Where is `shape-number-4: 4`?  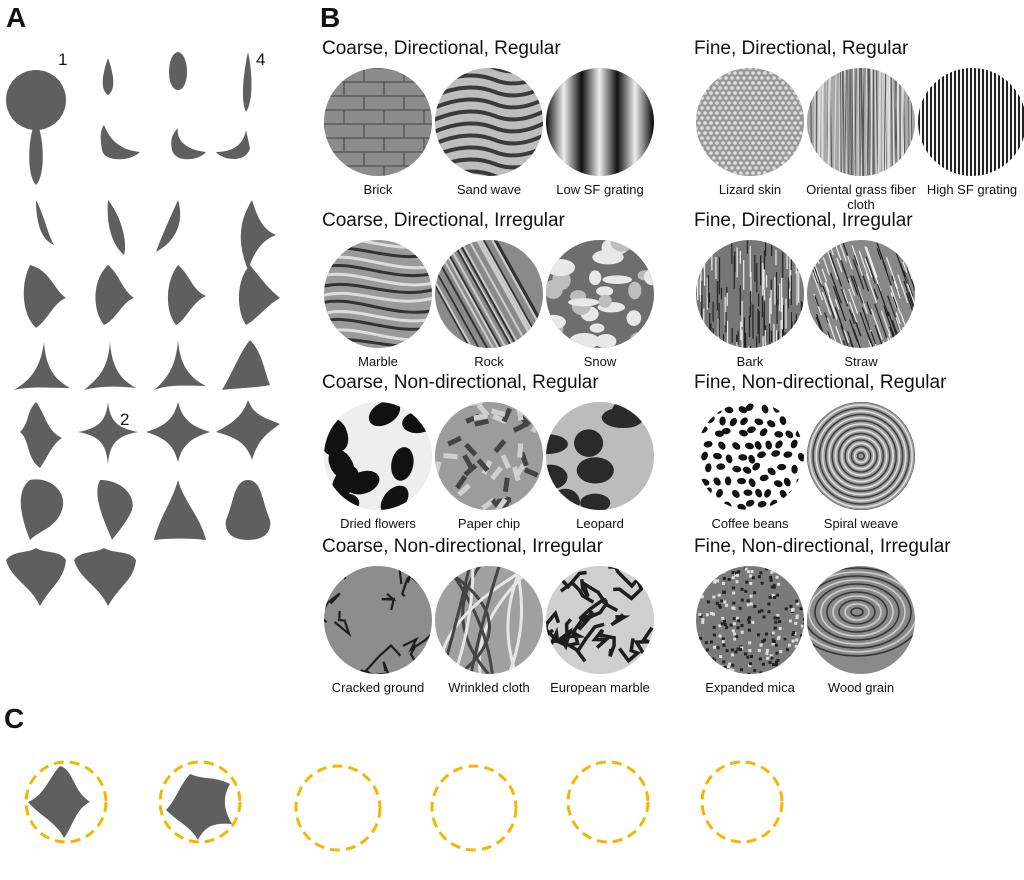 shape-number-4: 4 is located at coordinates (260, 60).